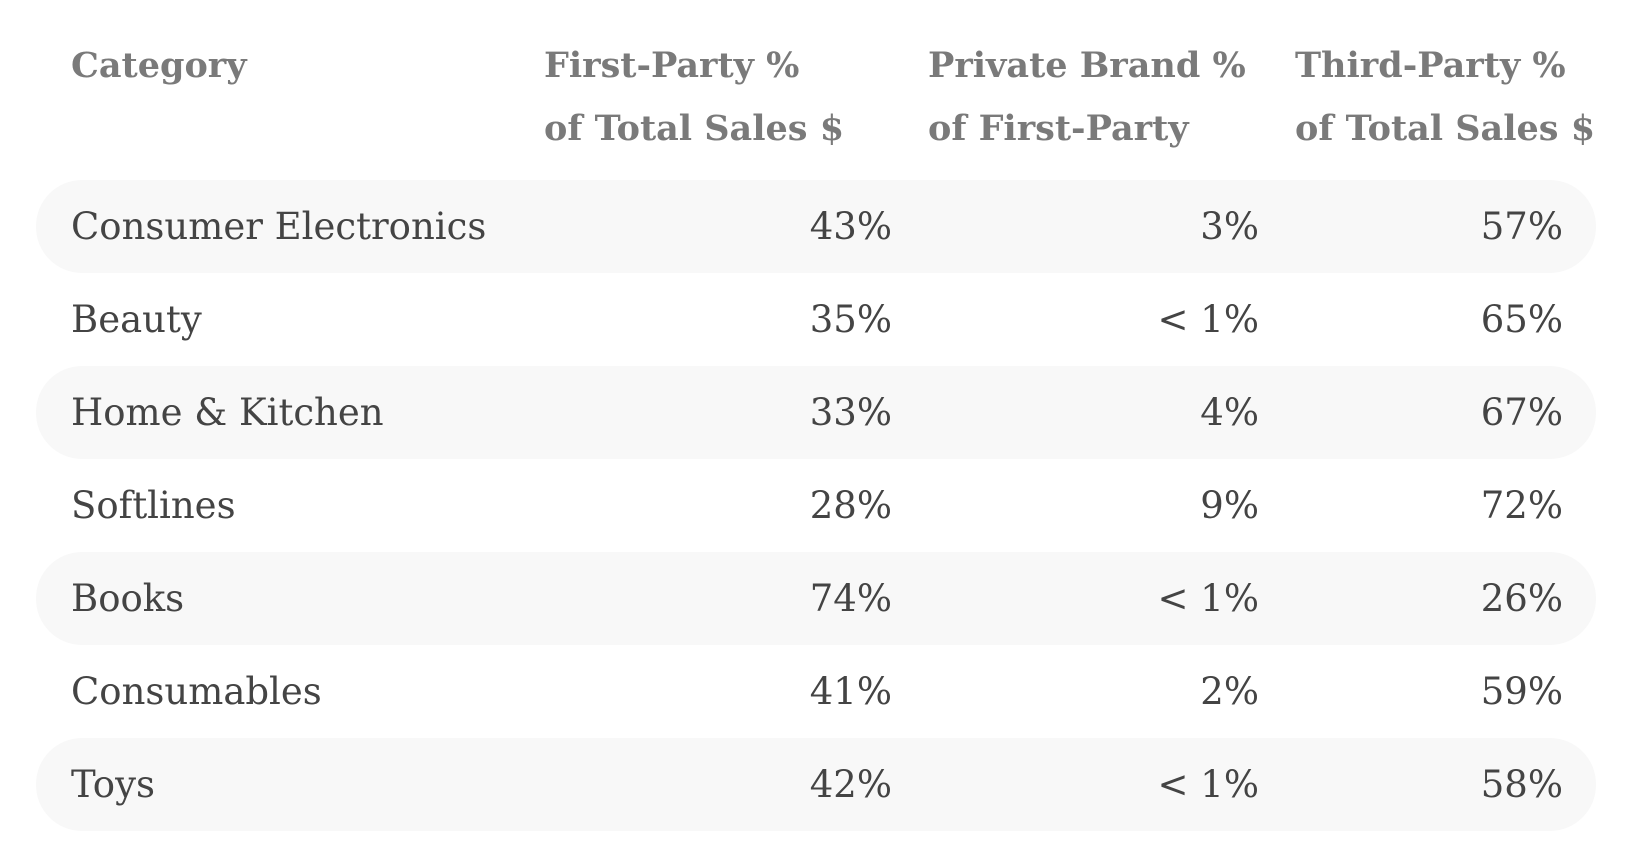 Image resolution: width=1634 pixels, height=854 pixels. I want to click on cell-third-party: 72%, so click(1521, 505).